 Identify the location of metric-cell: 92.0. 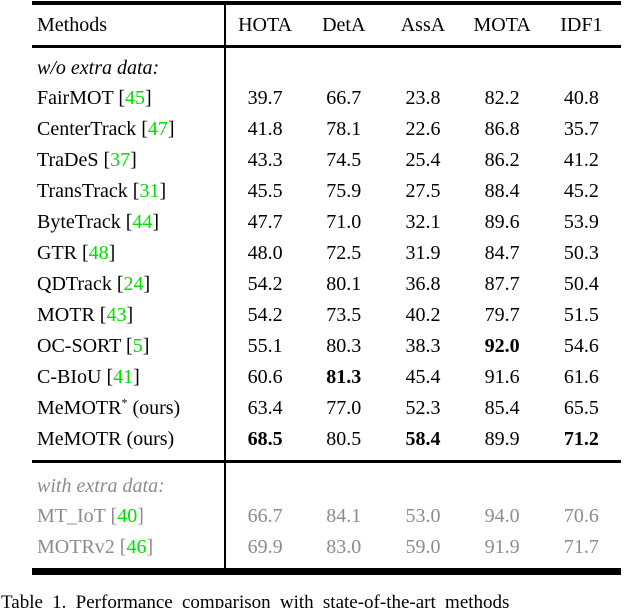
(502, 345).